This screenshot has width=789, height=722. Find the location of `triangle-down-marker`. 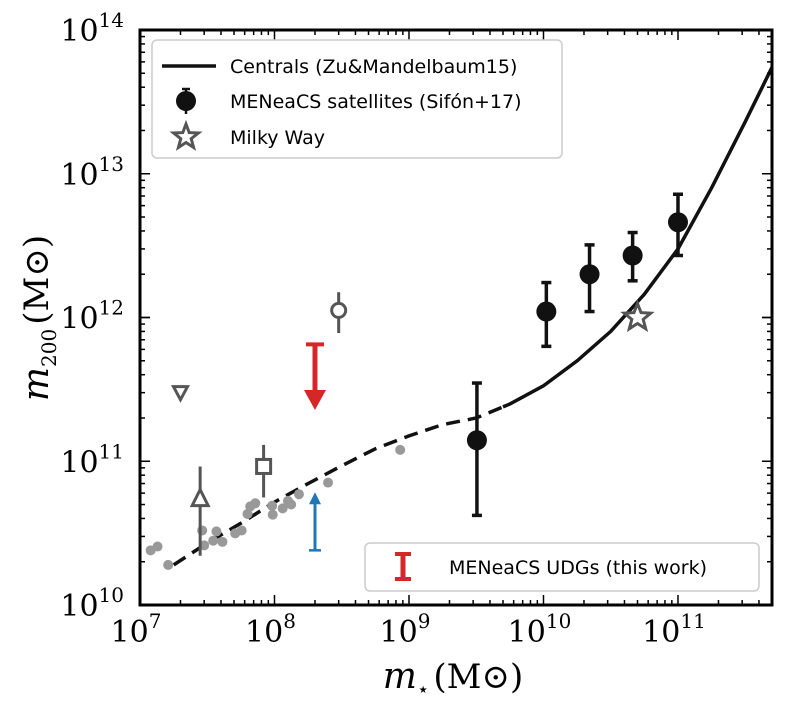

triangle-down-marker is located at coordinates (180, 394).